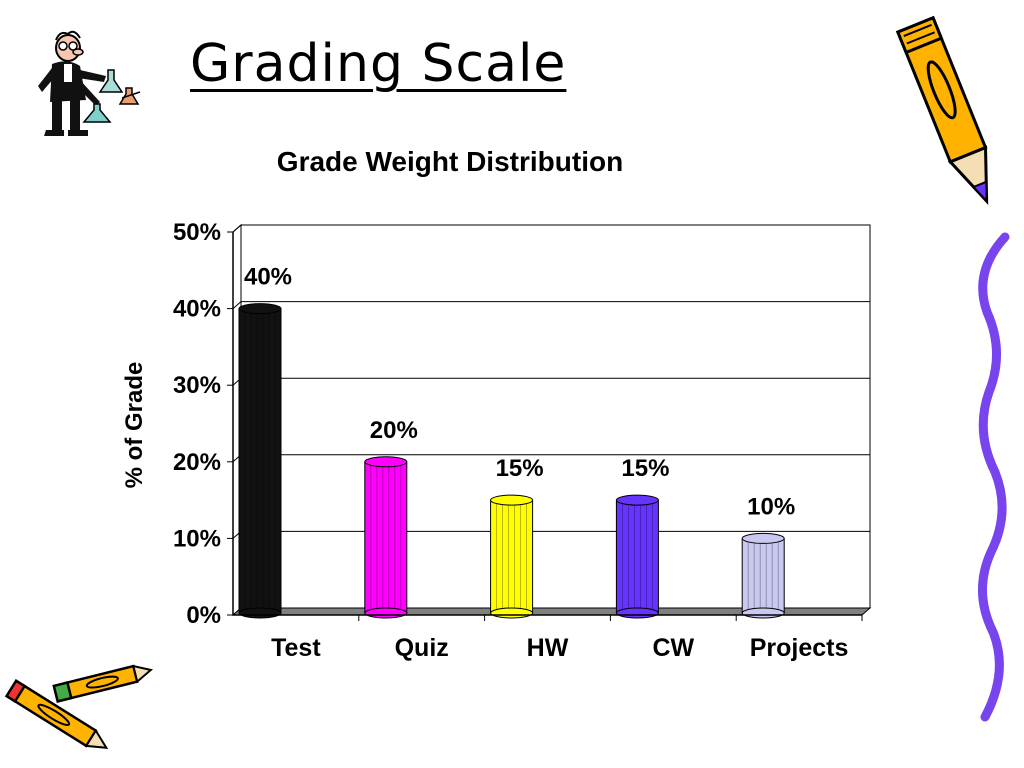 Image resolution: width=1024 pixels, height=768 pixels. Describe the element at coordinates (422, 648) in the screenshot. I see `x-tick-label: Quiz` at that location.